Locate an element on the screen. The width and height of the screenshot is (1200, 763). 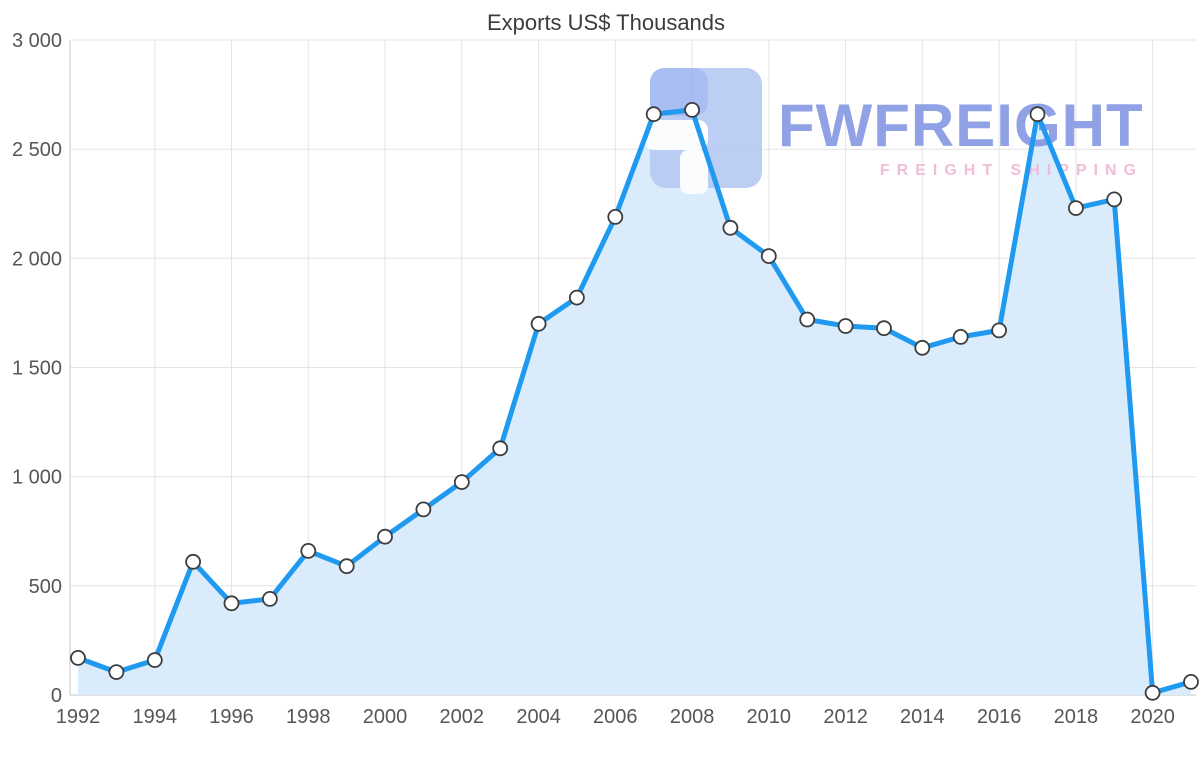
x-tick-label: 2014 is located at coordinates (922, 717).